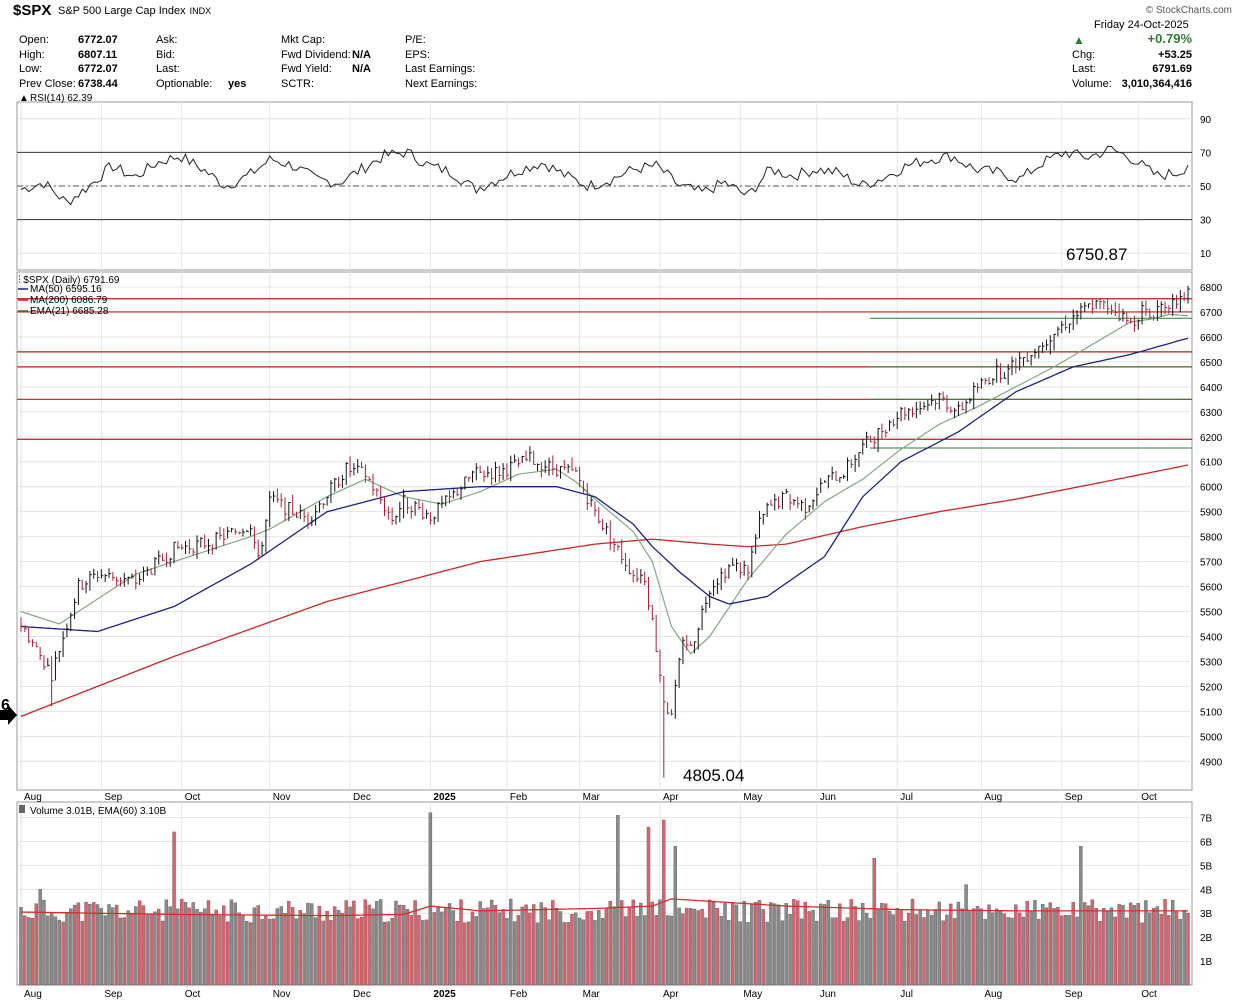 This screenshot has height=1001, width=1240. Describe the element at coordinates (1188, 10) in the screenshot. I see `stockcharts-logo: © StockCharts.com` at that location.